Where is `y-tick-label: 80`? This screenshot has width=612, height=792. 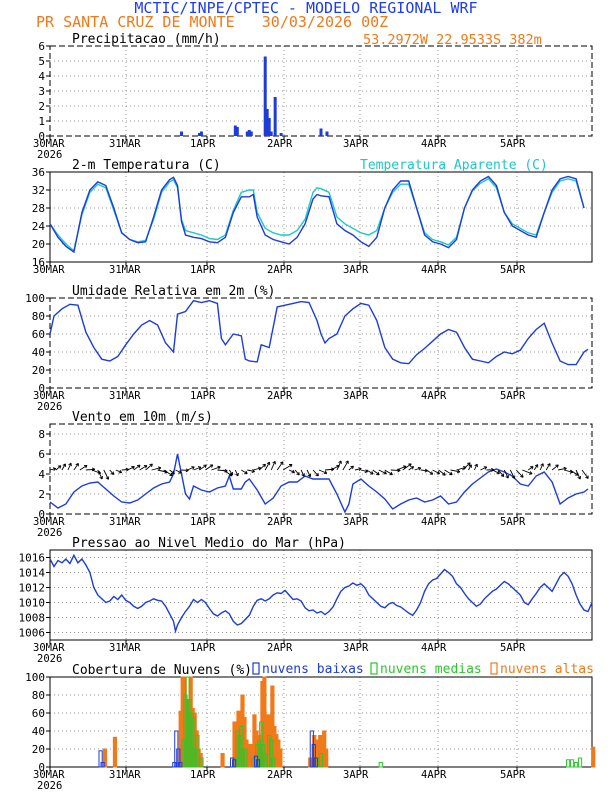 y-tick-label: 80 is located at coordinates (38, 316).